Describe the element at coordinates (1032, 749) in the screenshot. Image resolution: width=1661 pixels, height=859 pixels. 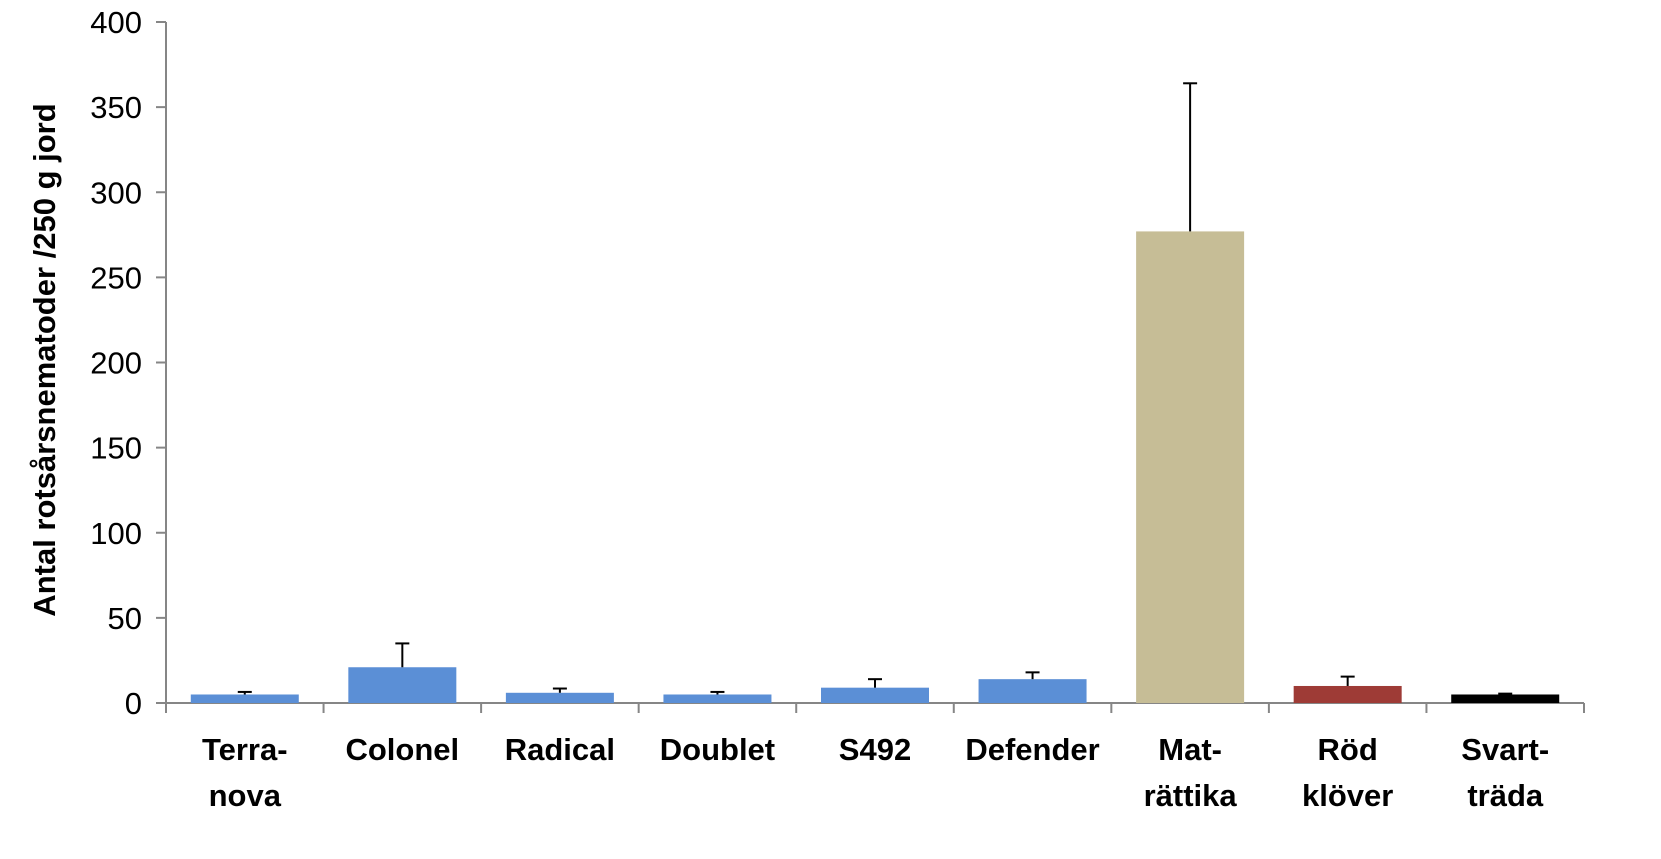
I see `x-tick-label: Defender` at that location.